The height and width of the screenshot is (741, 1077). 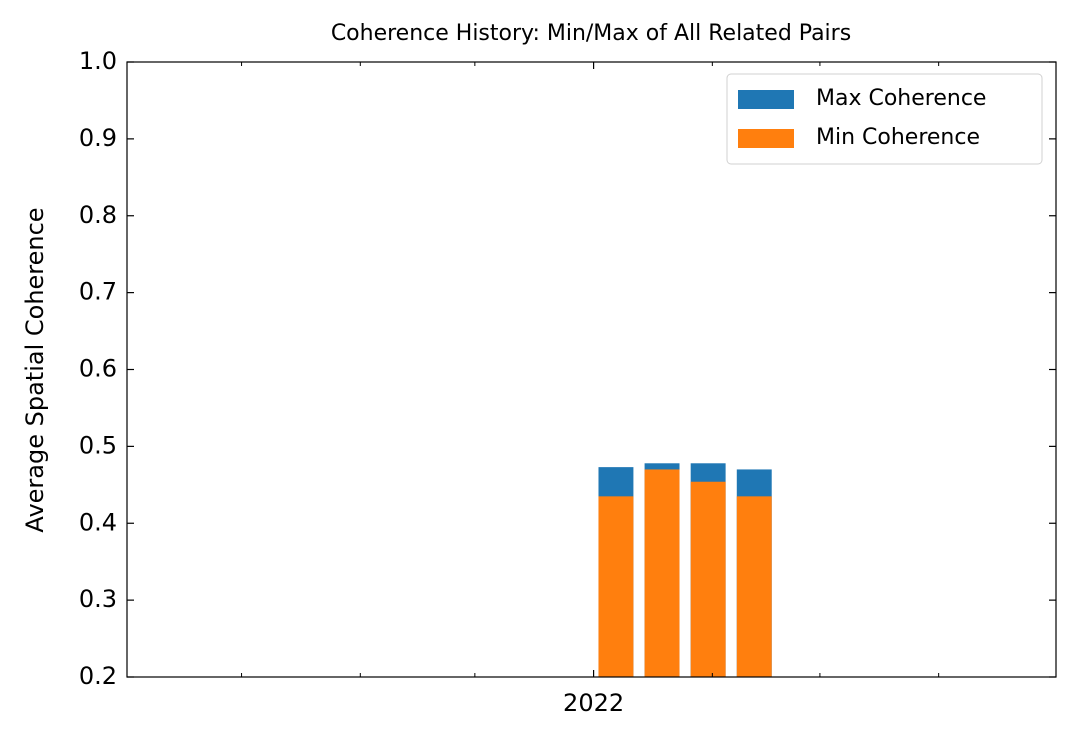 I want to click on legend-label: Max Coherence, so click(x=901, y=98).